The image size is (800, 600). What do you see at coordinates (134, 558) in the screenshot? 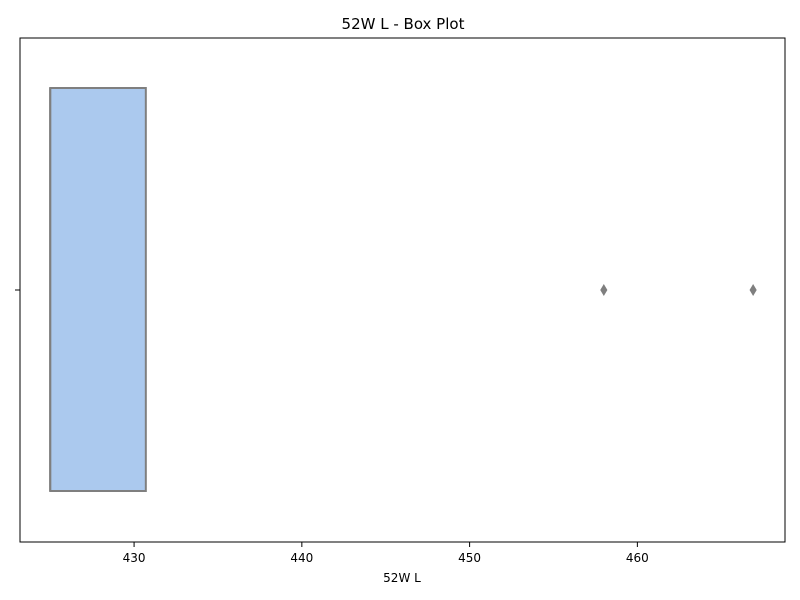
I see `x-tick-label-0: 430` at bounding box center [134, 558].